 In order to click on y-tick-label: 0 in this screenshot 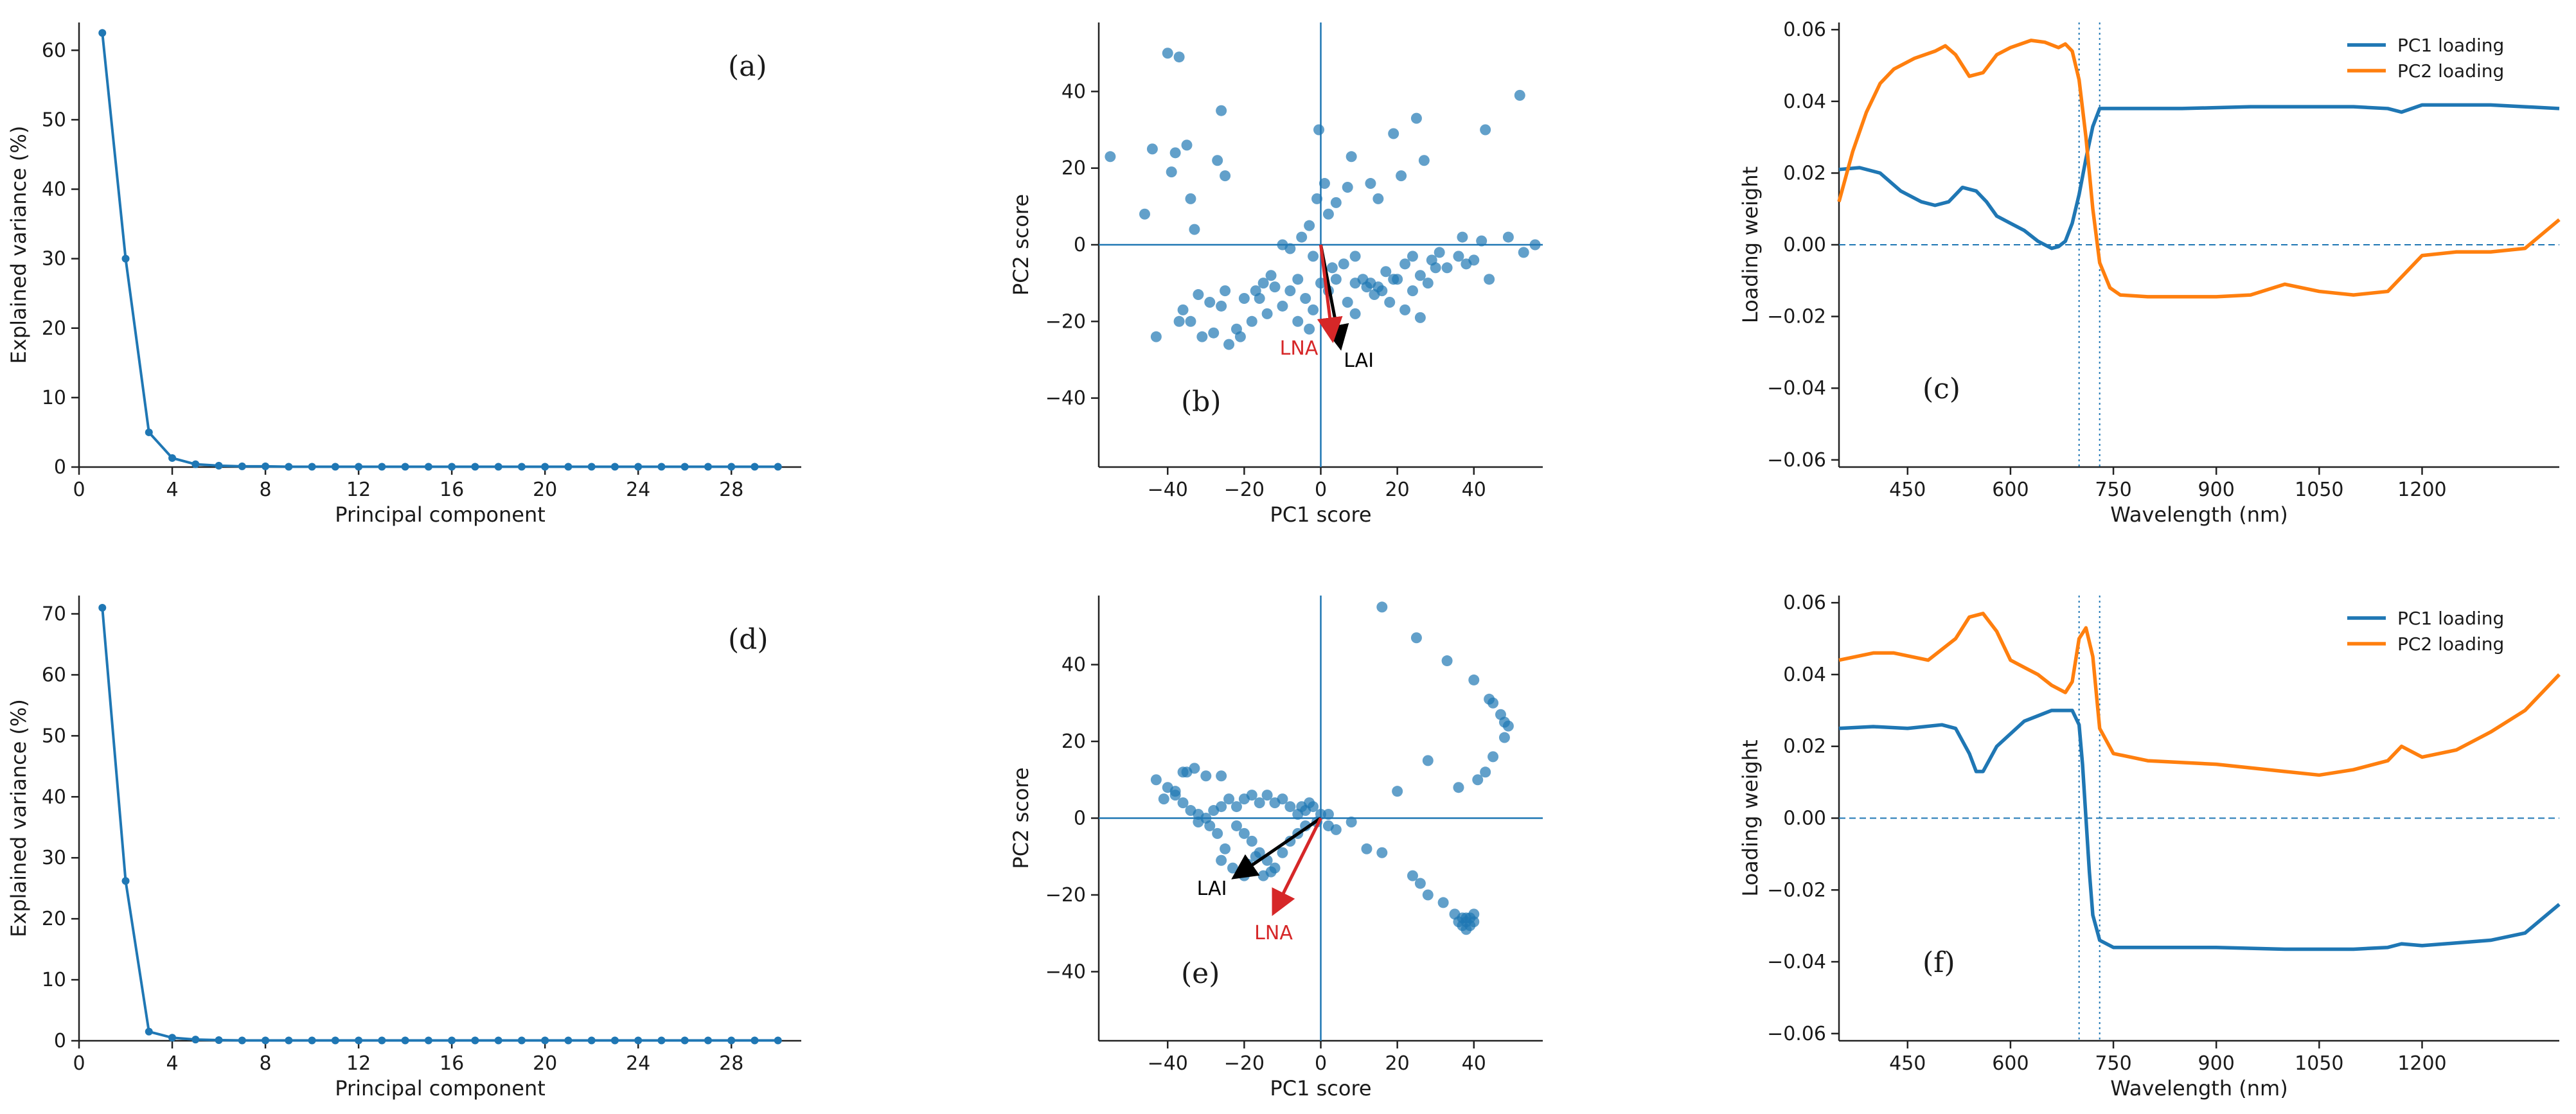, I will do `click(1080, 245)`.